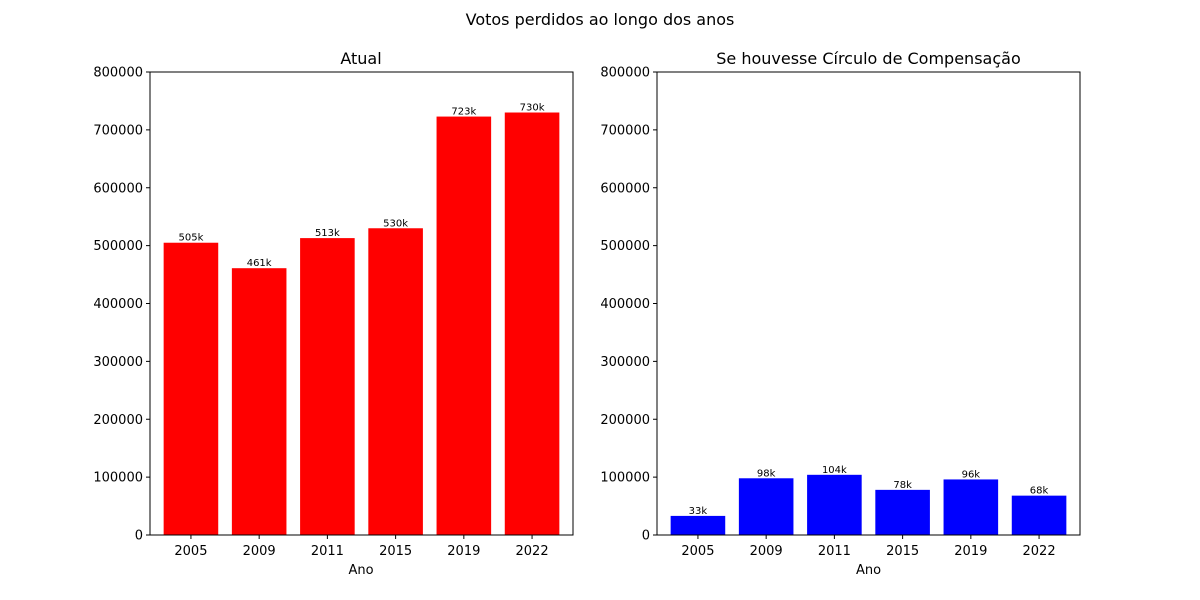 The width and height of the screenshot is (1200, 600). Describe the element at coordinates (395, 223) in the screenshot. I see `bar-value-label: 530k` at that location.